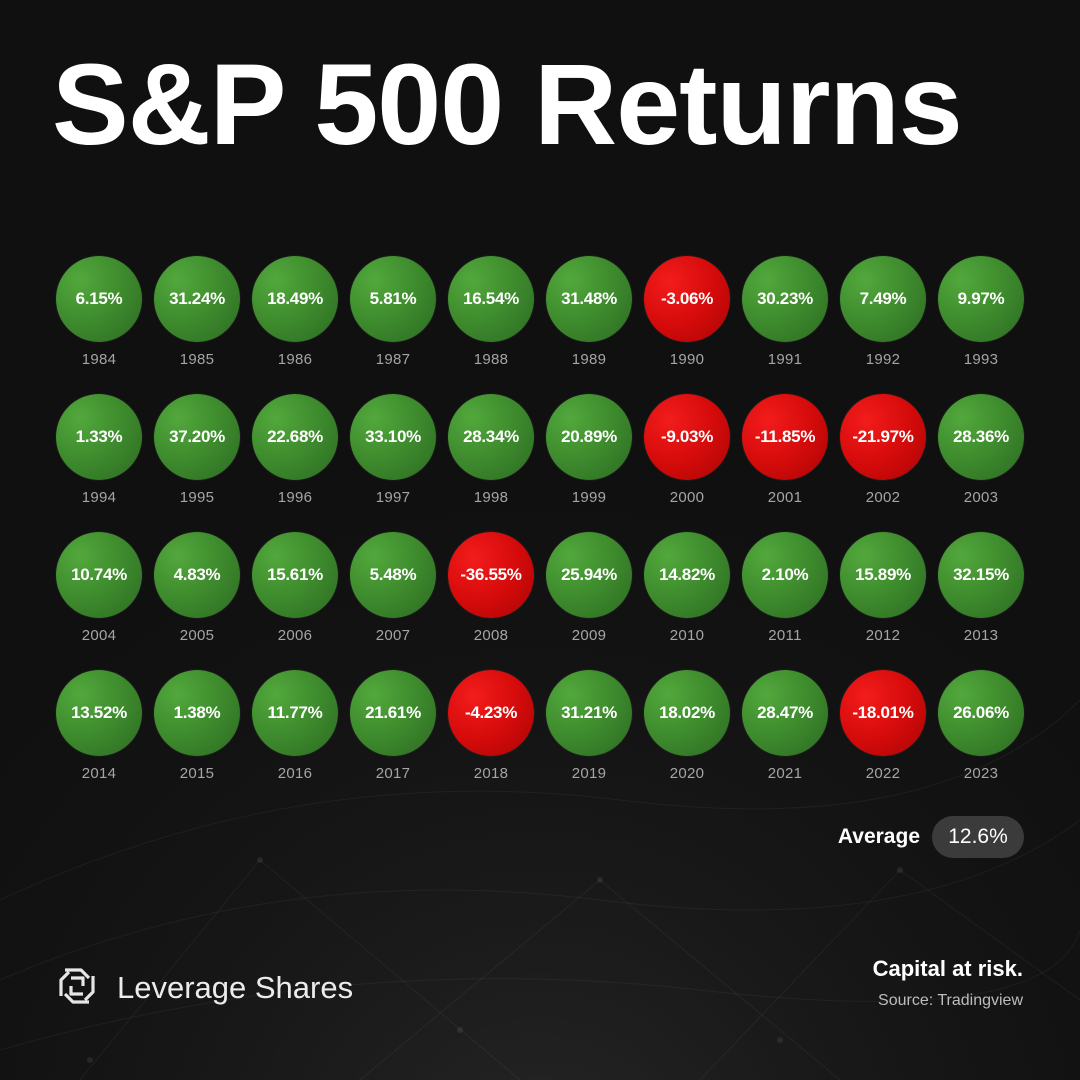 This screenshot has width=1080, height=1080. What do you see at coordinates (197, 497) in the screenshot?
I see `year-label: 1995` at bounding box center [197, 497].